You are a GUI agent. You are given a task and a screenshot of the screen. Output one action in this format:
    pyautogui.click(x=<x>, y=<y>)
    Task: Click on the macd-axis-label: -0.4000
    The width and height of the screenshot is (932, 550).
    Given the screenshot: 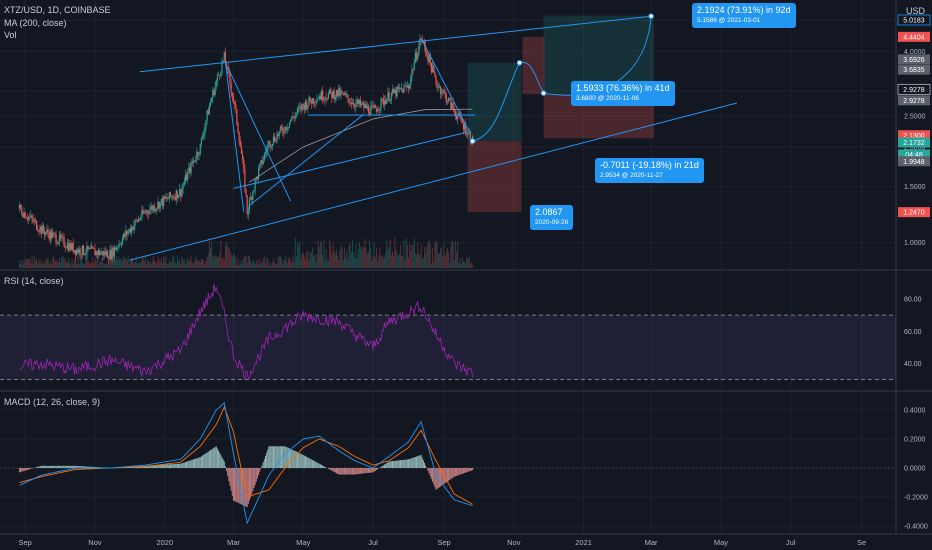 What is the action you would take?
    pyautogui.click(x=916, y=527)
    